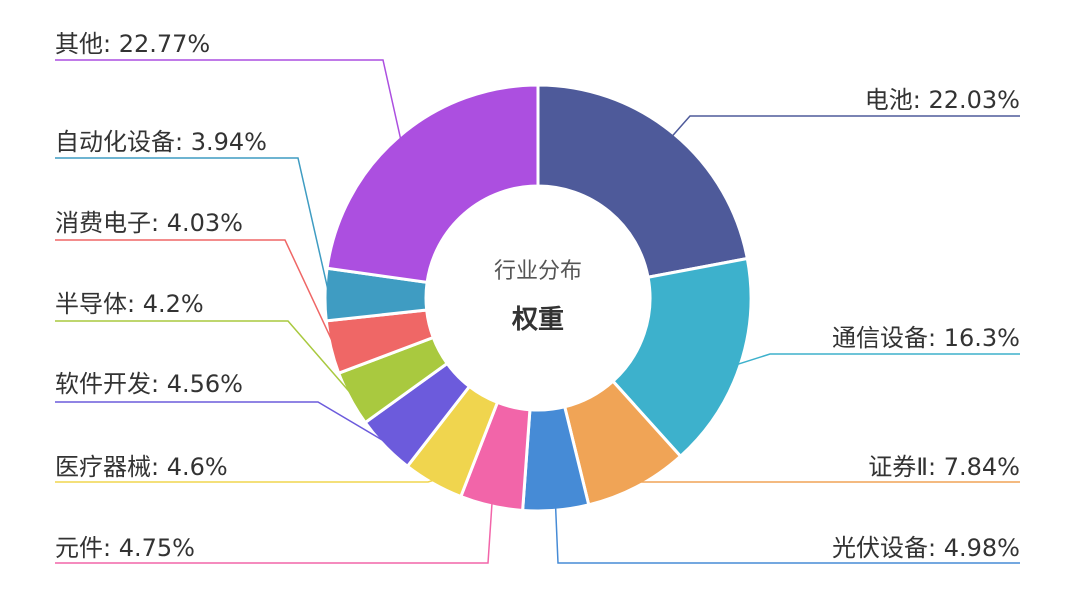 The height and width of the screenshot is (596, 1080). What do you see at coordinates (161, 142) in the screenshot?
I see `slice-label-9: 自动化设备: 3.94%` at bounding box center [161, 142].